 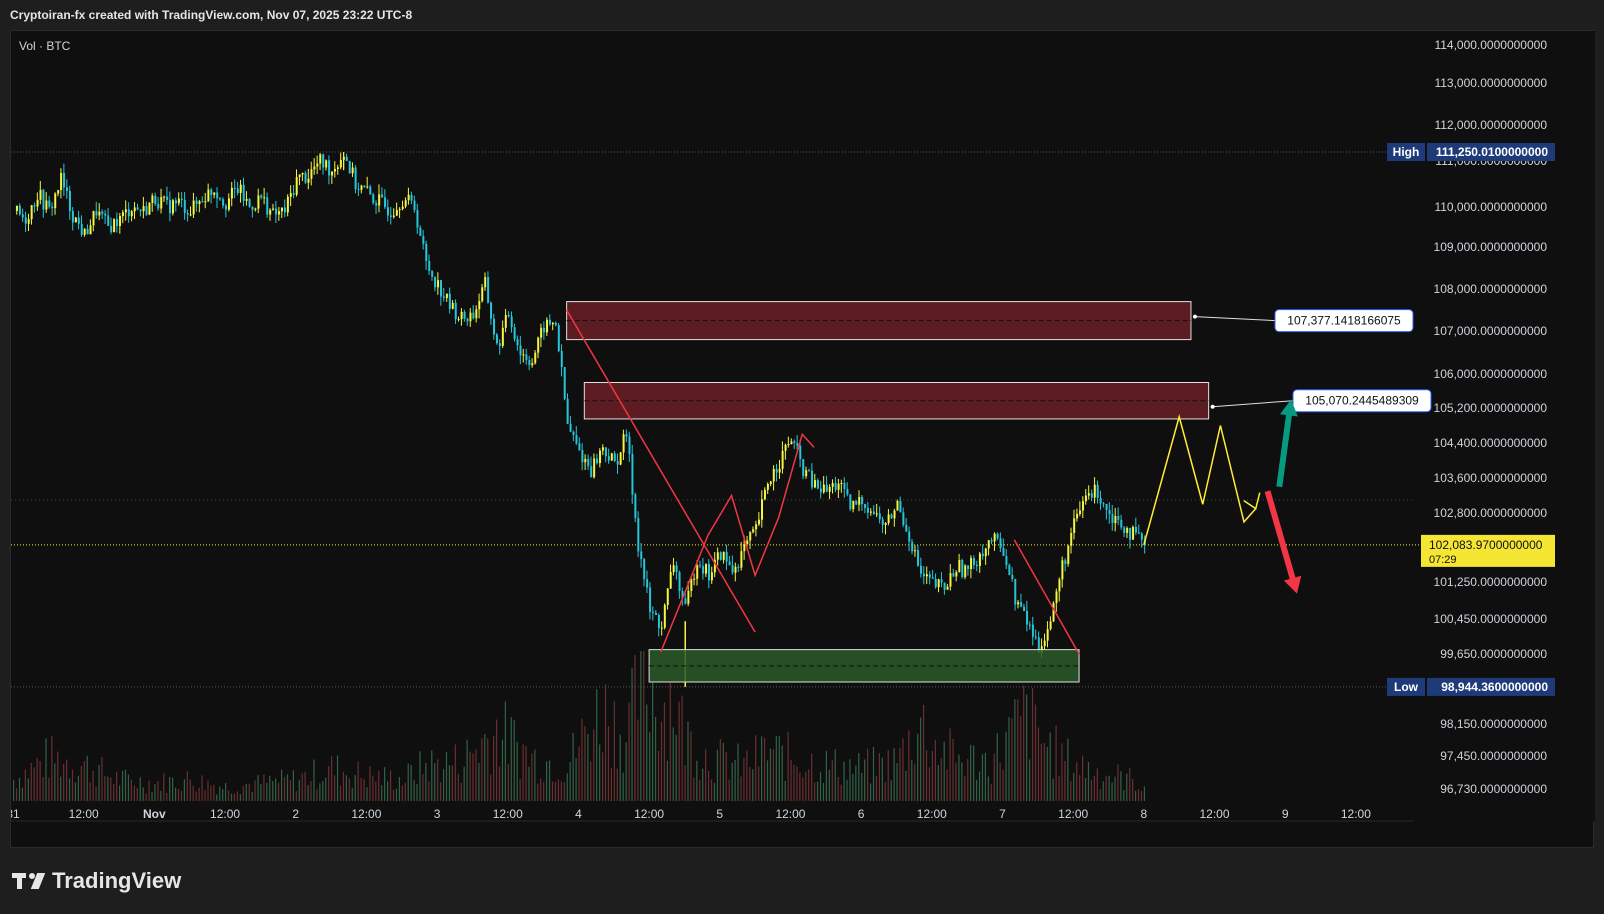 What do you see at coordinates (1362, 401) in the screenshot?
I see `zone-label-lower-box` at bounding box center [1362, 401].